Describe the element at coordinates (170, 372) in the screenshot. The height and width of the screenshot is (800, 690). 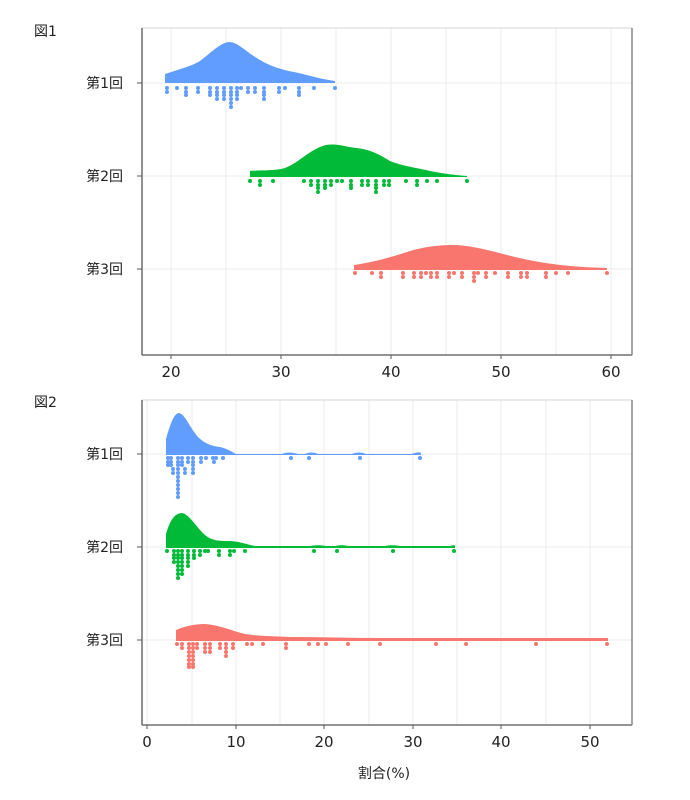
I see `figure-1-xtick: 20` at that location.